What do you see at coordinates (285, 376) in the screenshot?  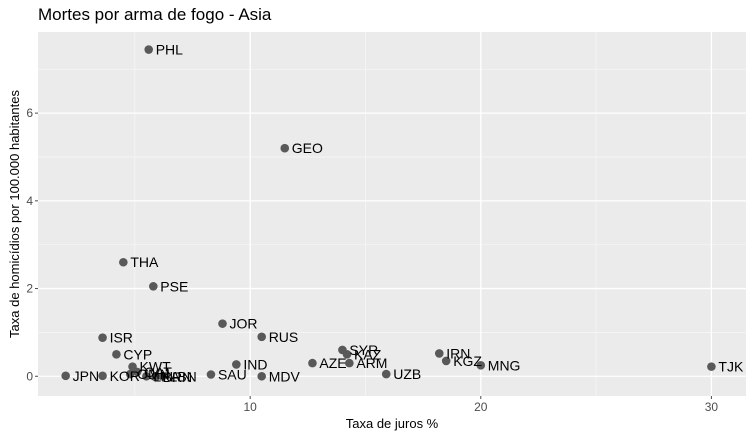 I see `point-label: MDV` at bounding box center [285, 376].